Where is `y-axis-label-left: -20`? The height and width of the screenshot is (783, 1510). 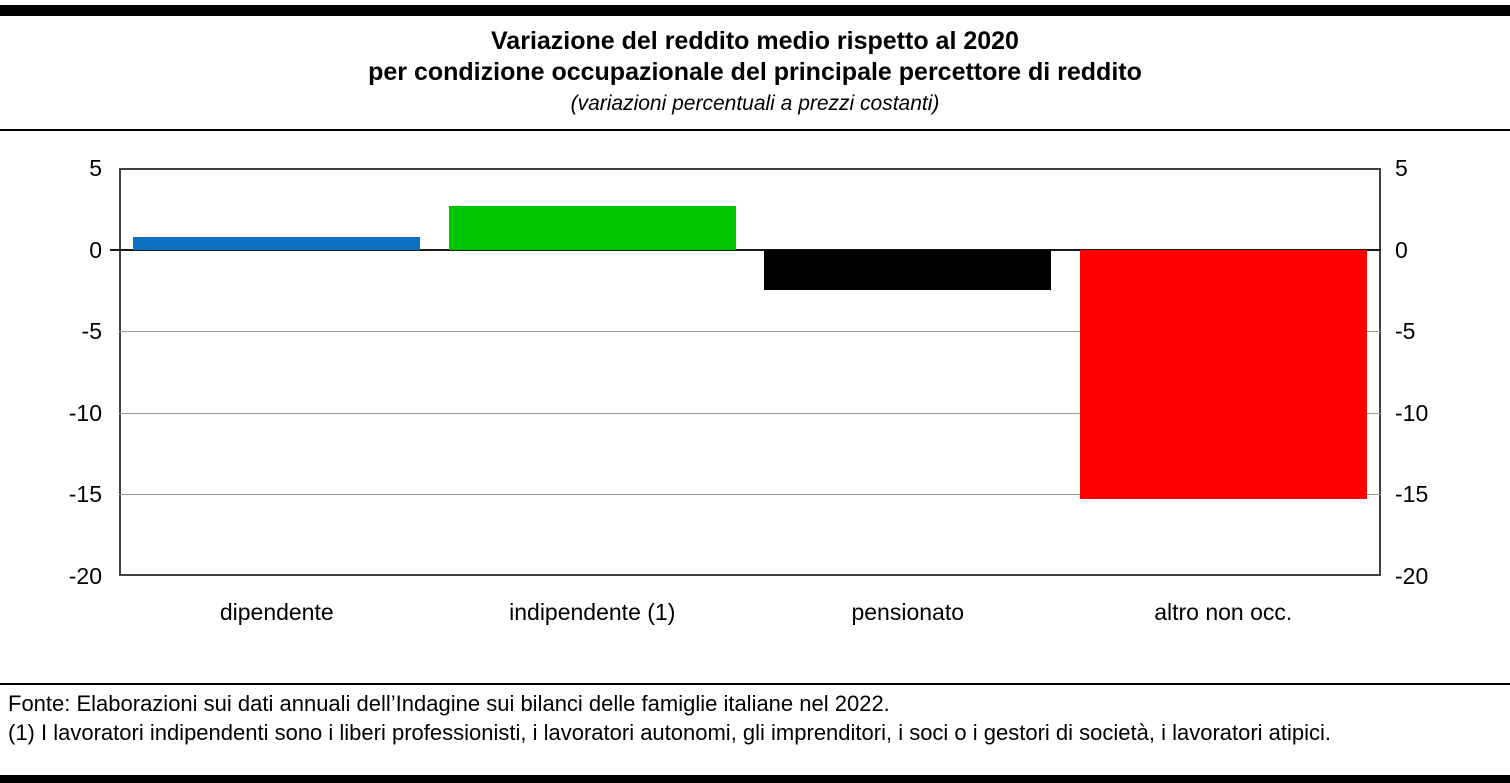 y-axis-label-left: -20 is located at coordinates (85, 576).